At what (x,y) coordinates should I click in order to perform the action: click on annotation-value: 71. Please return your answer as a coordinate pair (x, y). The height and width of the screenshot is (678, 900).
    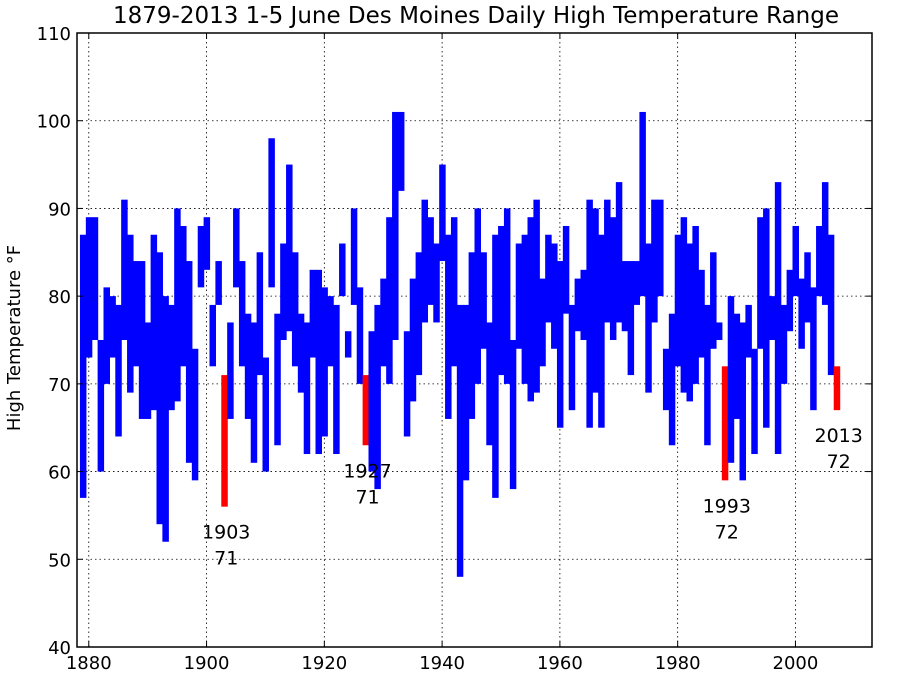
    Looking at the image, I should click on (367, 497).